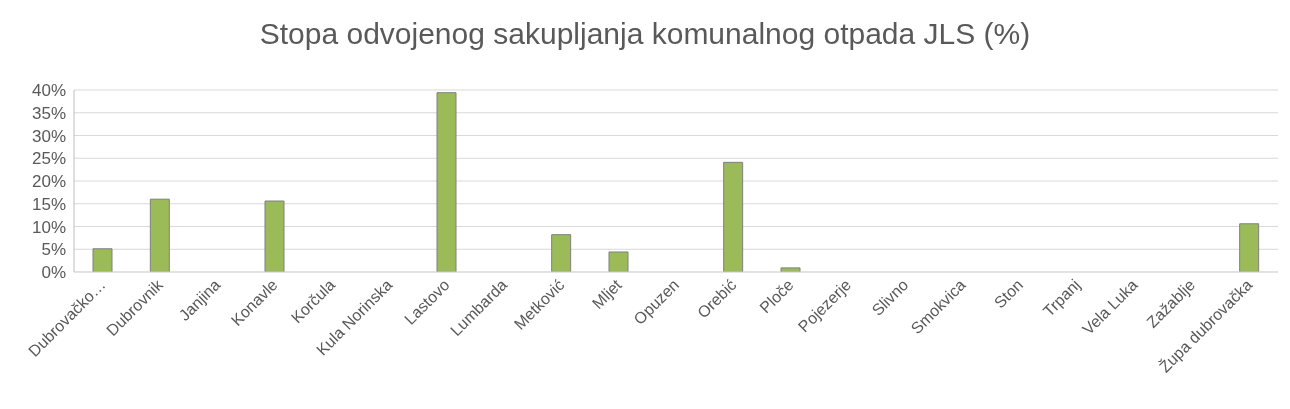 This screenshot has height=409, width=1290. I want to click on y-tick-label: 0%, so click(53, 273).